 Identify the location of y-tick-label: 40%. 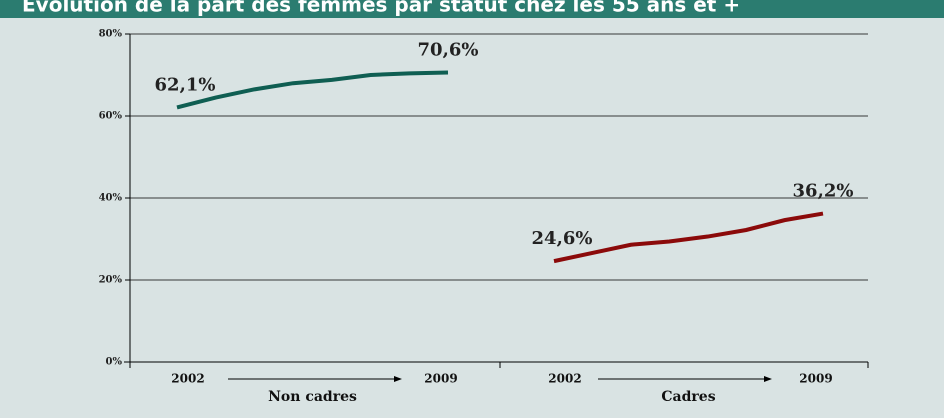
(111, 198).